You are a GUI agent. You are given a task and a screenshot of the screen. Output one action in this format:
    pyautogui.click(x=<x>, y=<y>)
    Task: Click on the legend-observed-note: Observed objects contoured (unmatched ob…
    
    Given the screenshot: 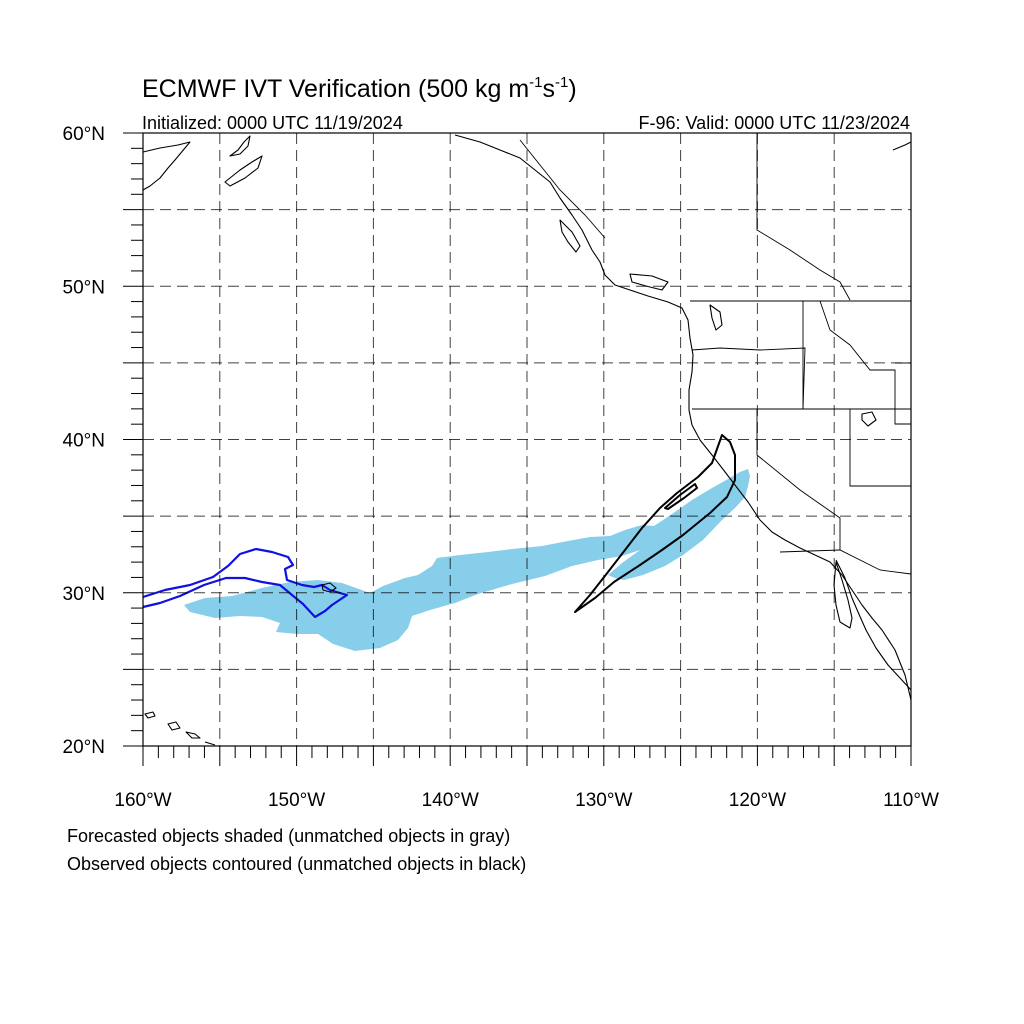 What is the action you would take?
    pyautogui.click(x=296, y=864)
    